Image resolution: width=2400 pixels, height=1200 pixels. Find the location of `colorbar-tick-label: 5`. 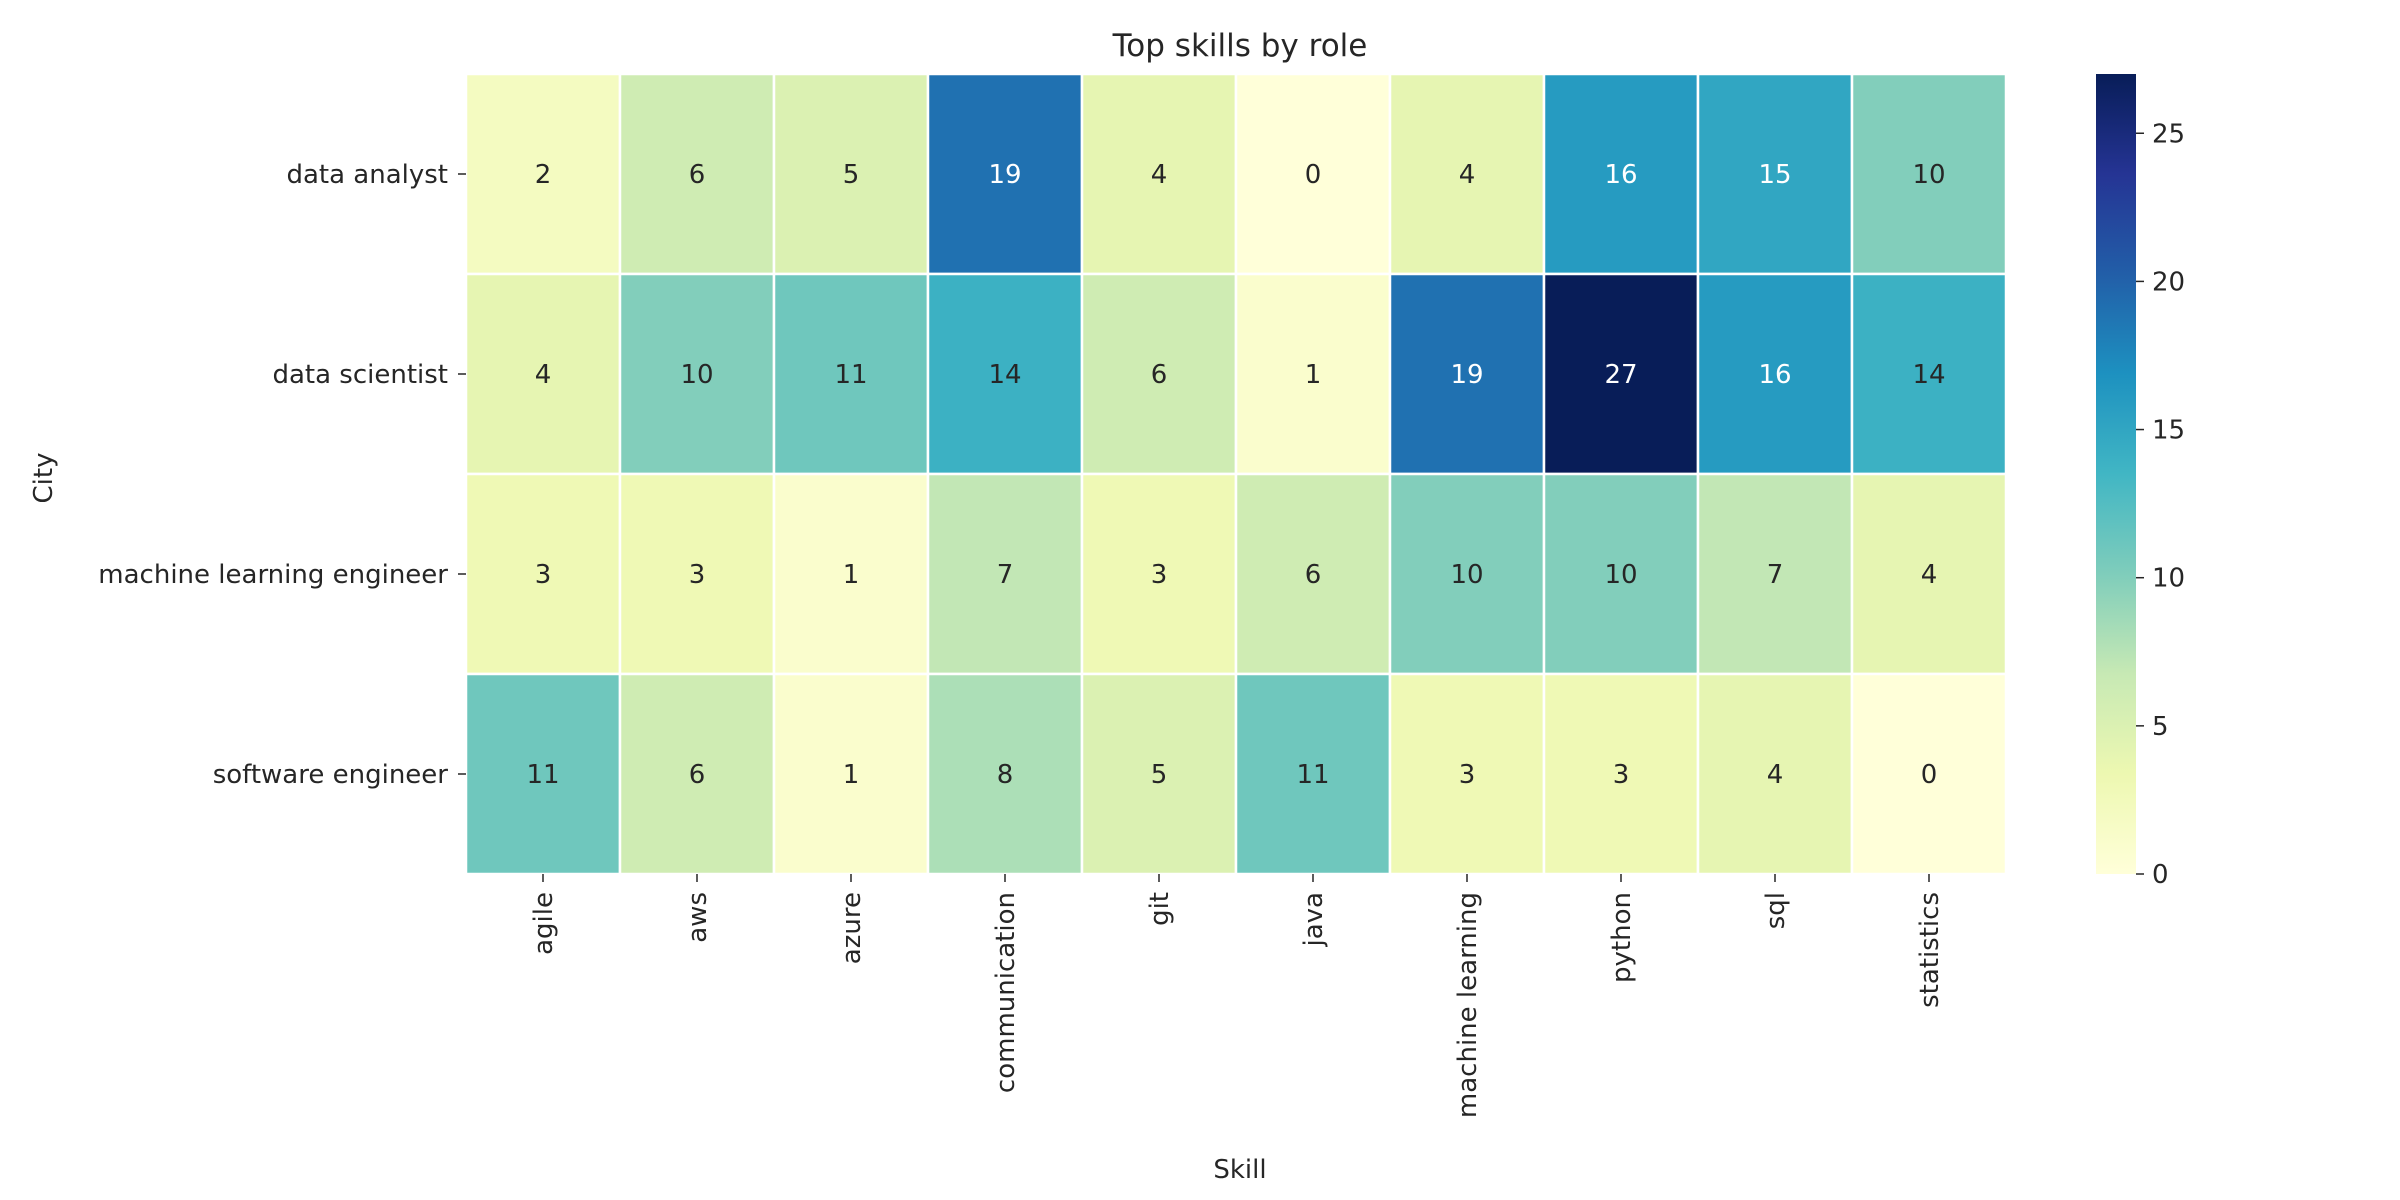

colorbar-tick-label: 5 is located at coordinates (2160, 727).